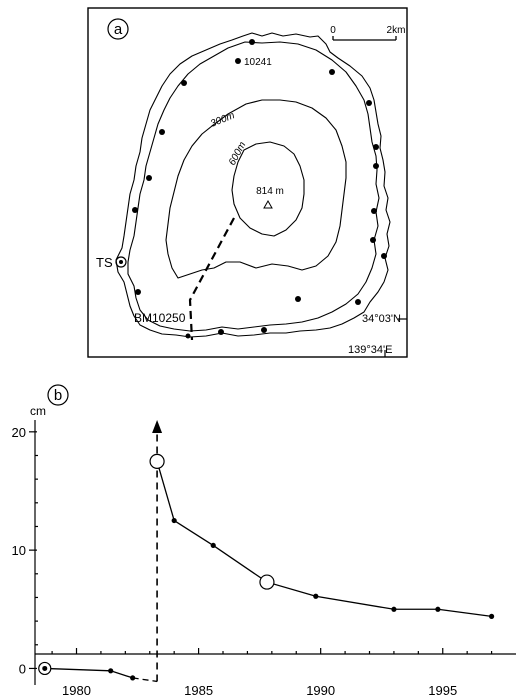 Image resolution: width=517 pixels, height=698 pixels. Describe the element at coordinates (320, 690) in the screenshot. I see `x-tick-label: 1990` at that location.